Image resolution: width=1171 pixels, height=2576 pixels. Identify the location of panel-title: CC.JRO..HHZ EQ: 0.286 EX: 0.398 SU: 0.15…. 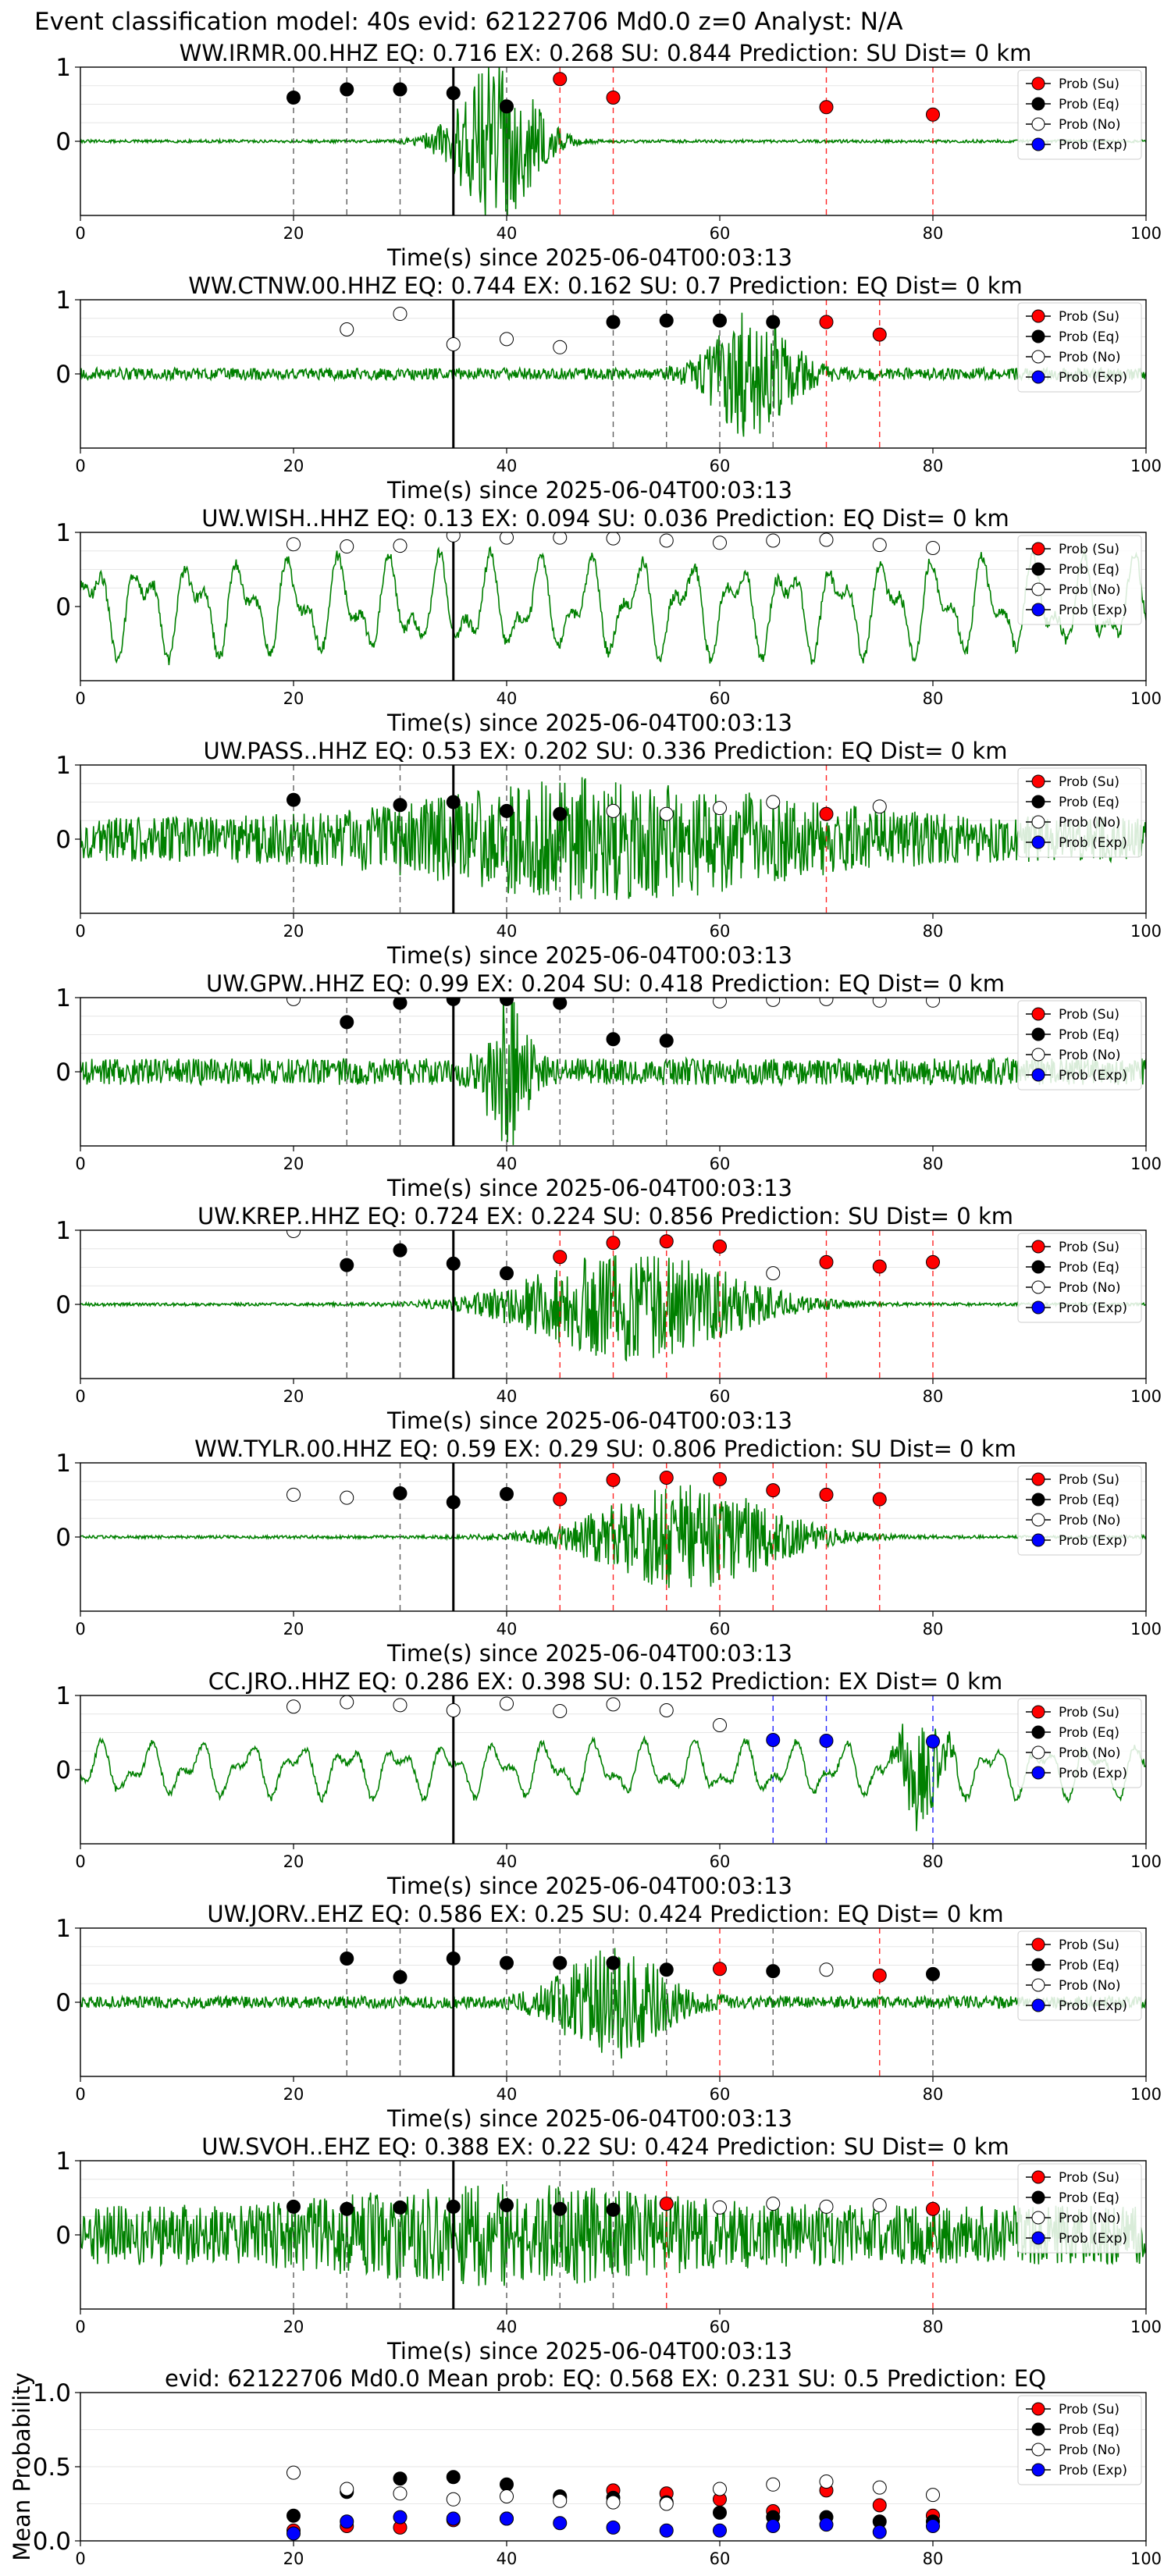
(605, 1681).